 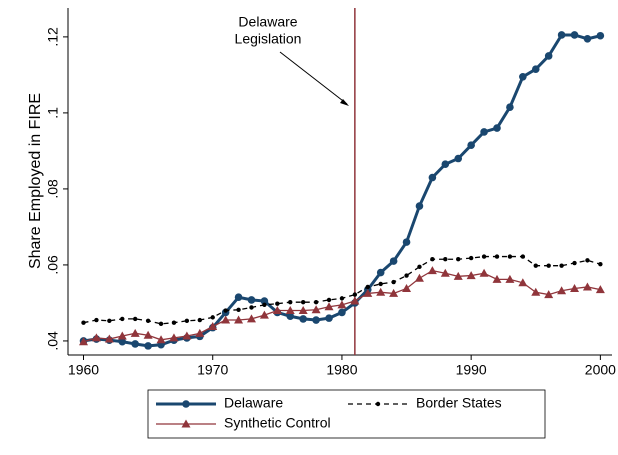 I want to click on legend-label: Border States, so click(x=459, y=403).